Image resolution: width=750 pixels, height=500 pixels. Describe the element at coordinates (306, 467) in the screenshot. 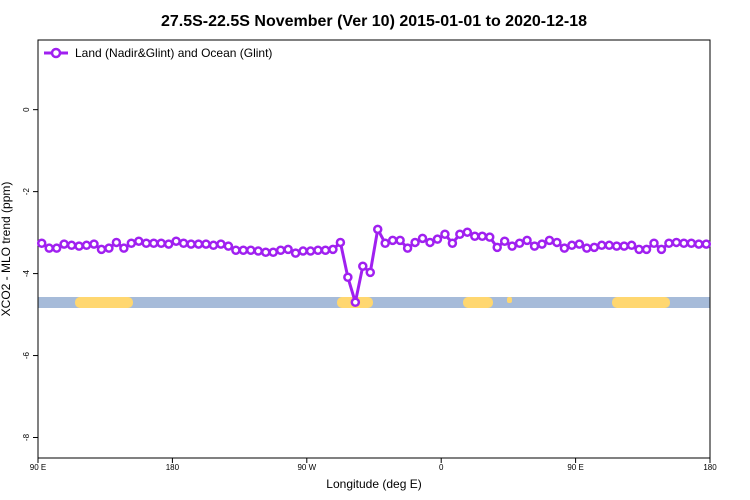

I see `x-tick-label: 90 W` at that location.